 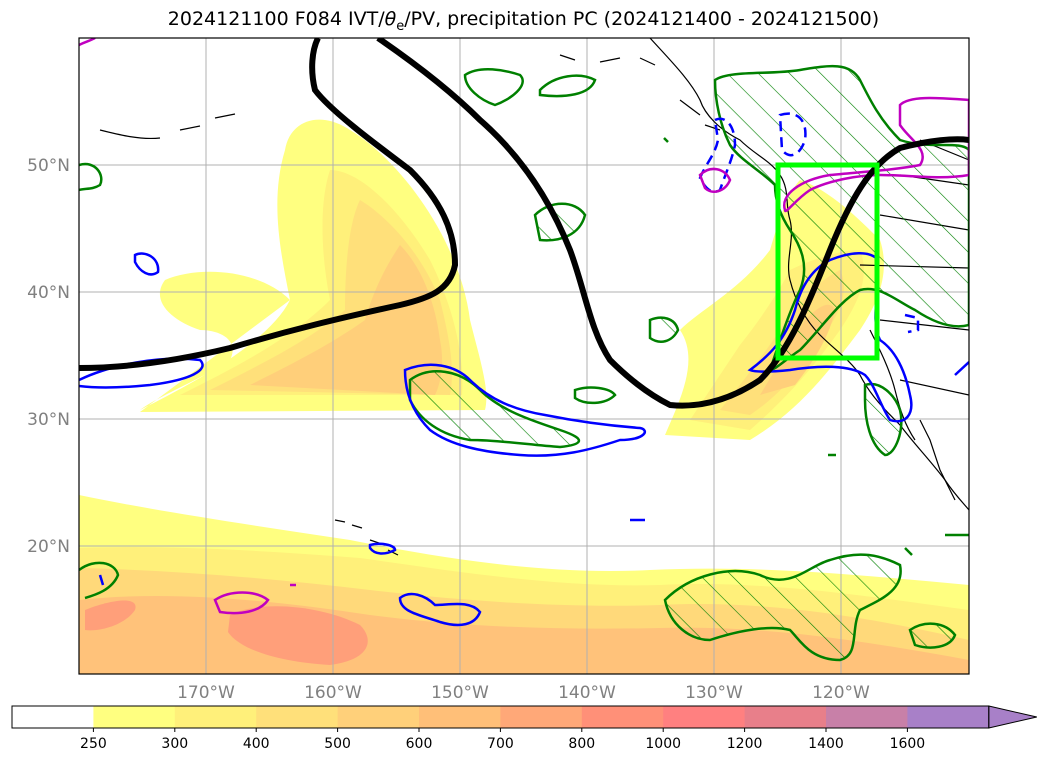 I want to click on title-theta: θ, so click(x=390, y=19).